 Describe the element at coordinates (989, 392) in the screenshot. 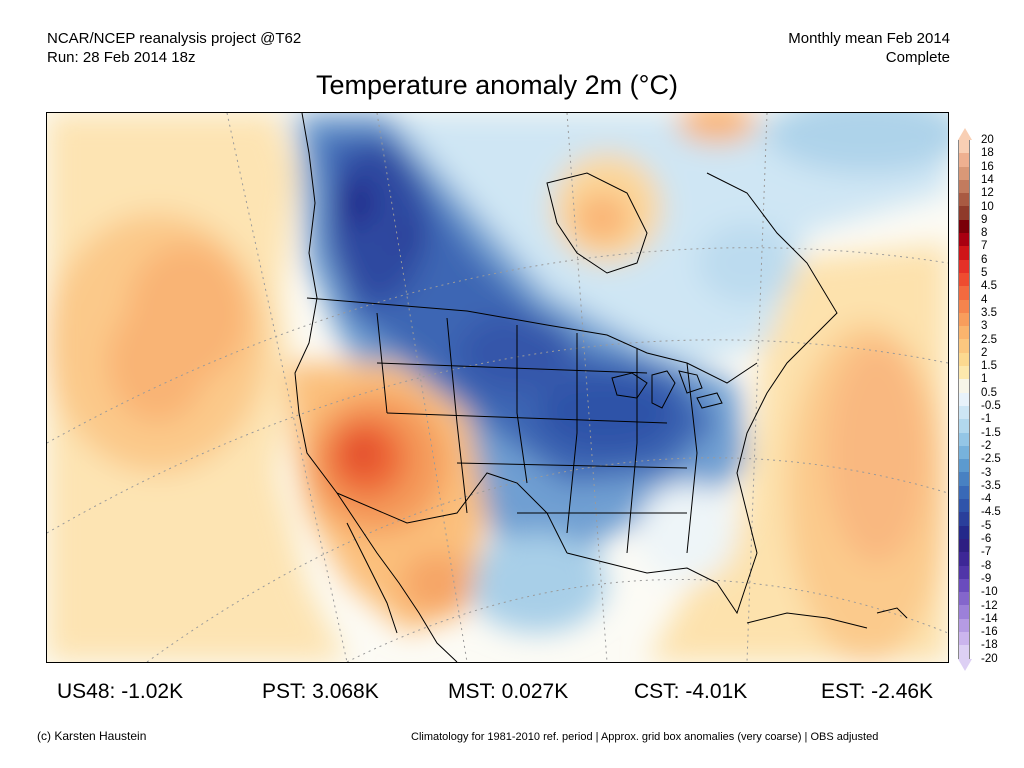

I see `colorbar-tick-label: 0.5` at that location.